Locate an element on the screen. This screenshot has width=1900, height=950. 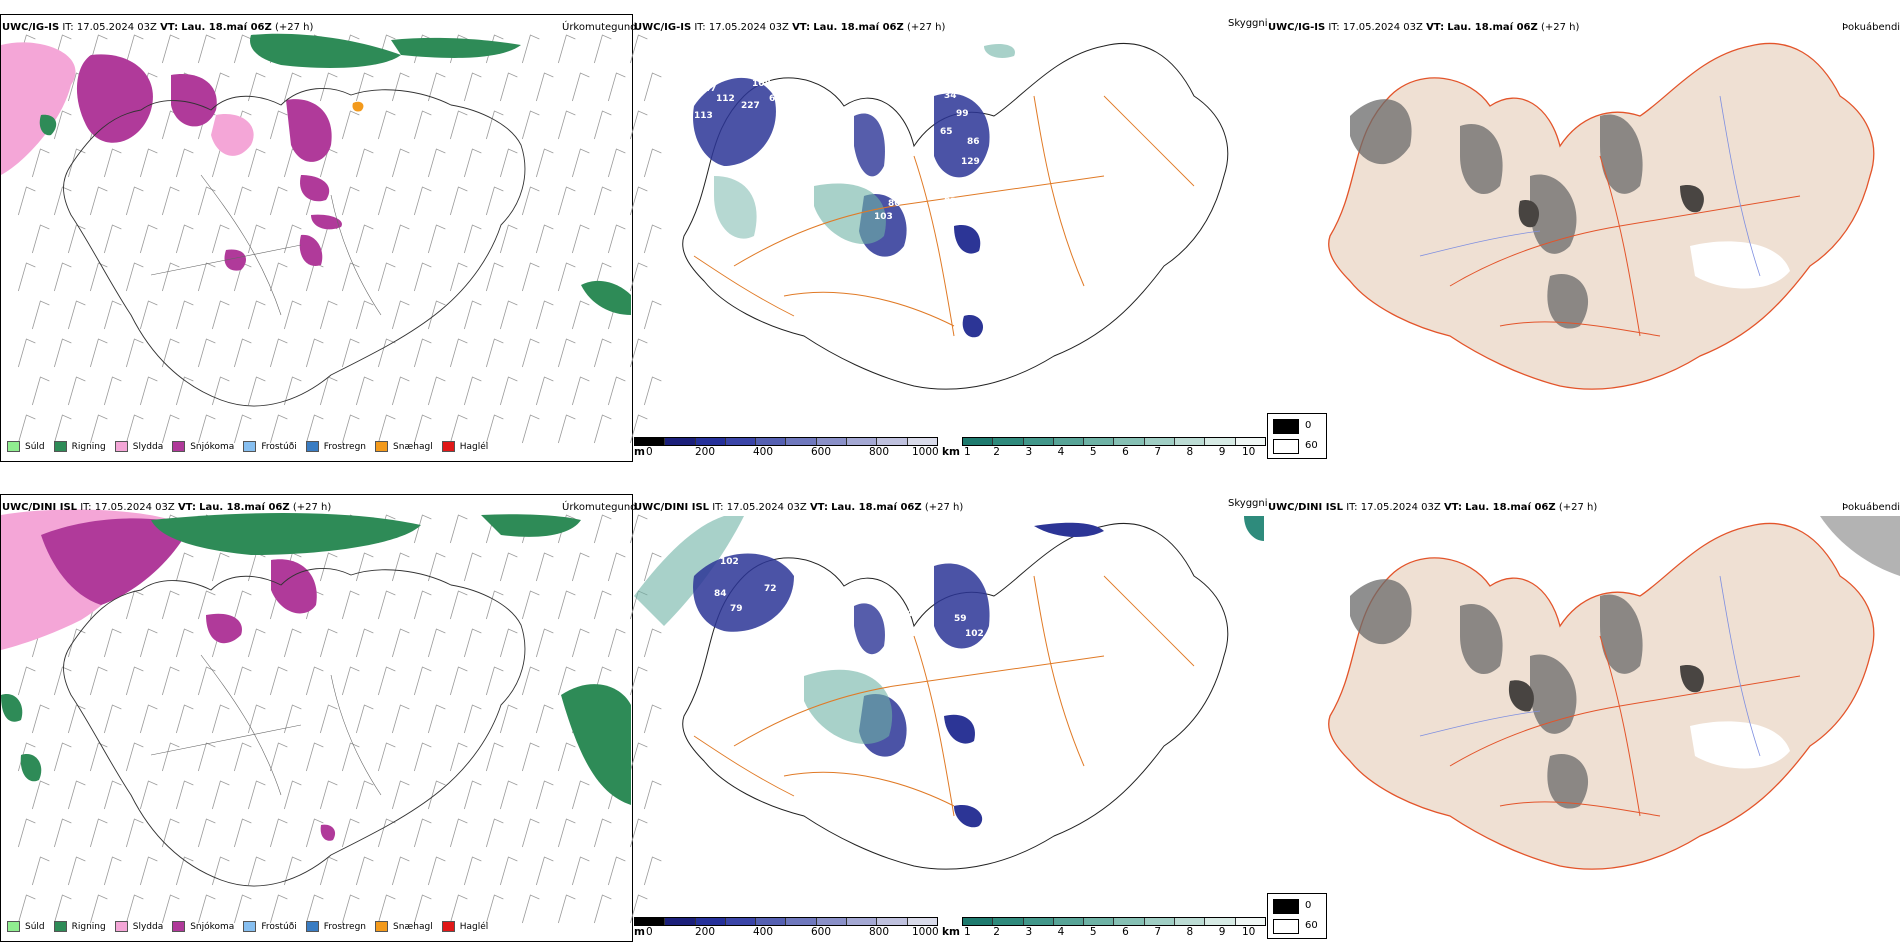
model-name: UWC/DINI ISL is located at coordinates (672, 507).